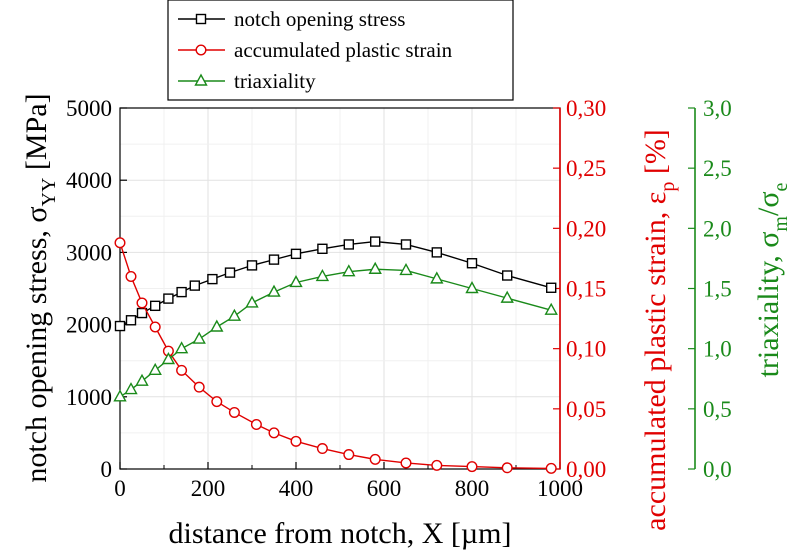 This screenshot has height=559, width=800. Describe the element at coordinates (717, 409) in the screenshot. I see `y-right2-tick-label: 0,5` at that location.